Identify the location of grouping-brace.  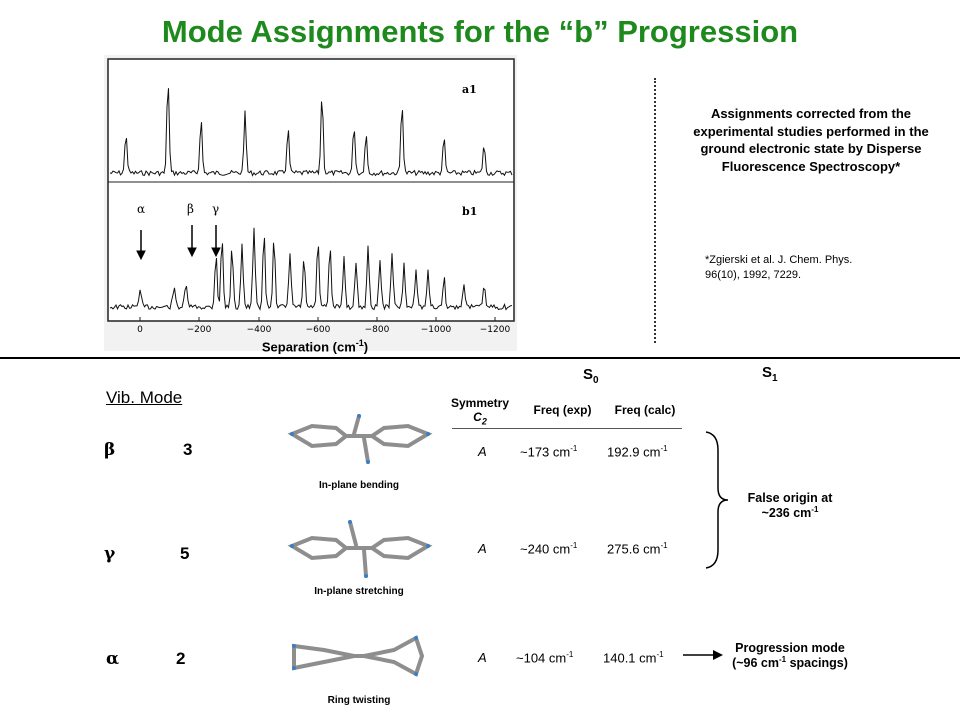
(717, 500).